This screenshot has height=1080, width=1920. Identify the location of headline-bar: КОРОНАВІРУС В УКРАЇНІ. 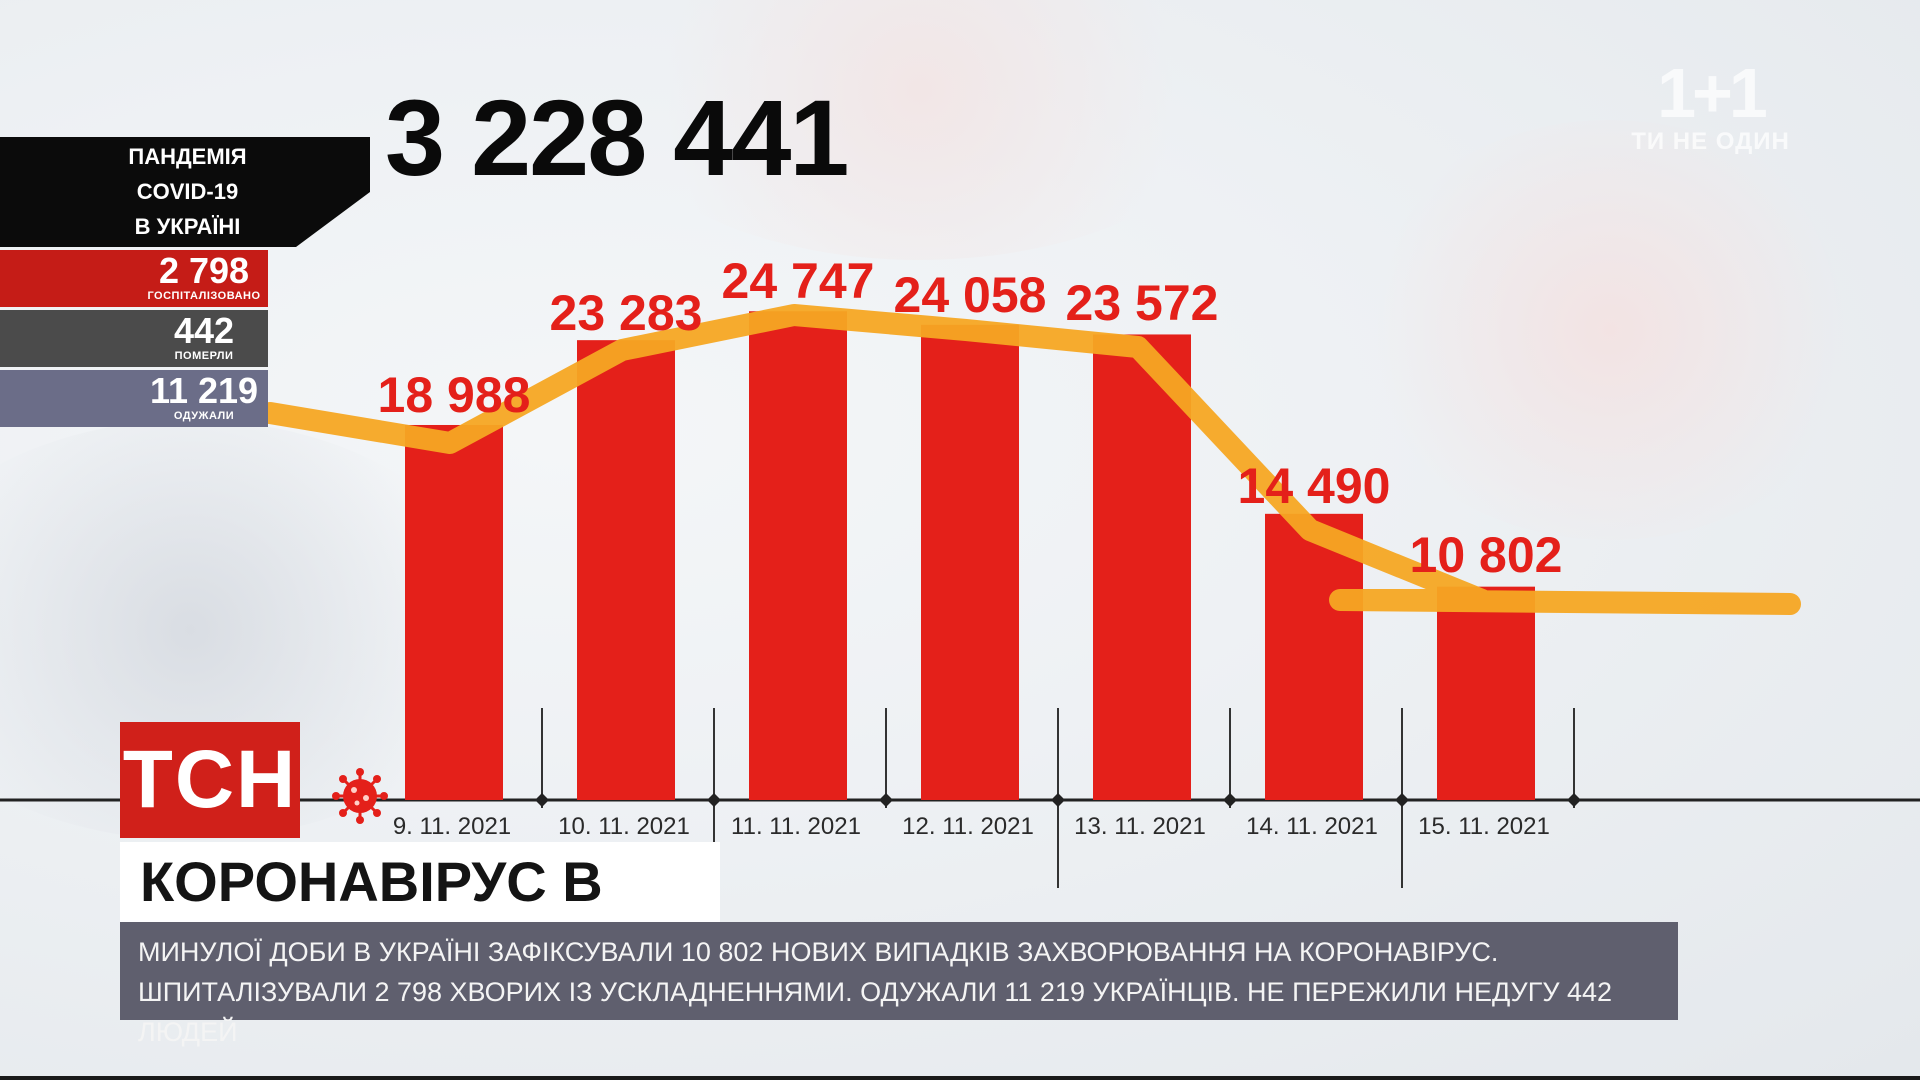
(420, 917).